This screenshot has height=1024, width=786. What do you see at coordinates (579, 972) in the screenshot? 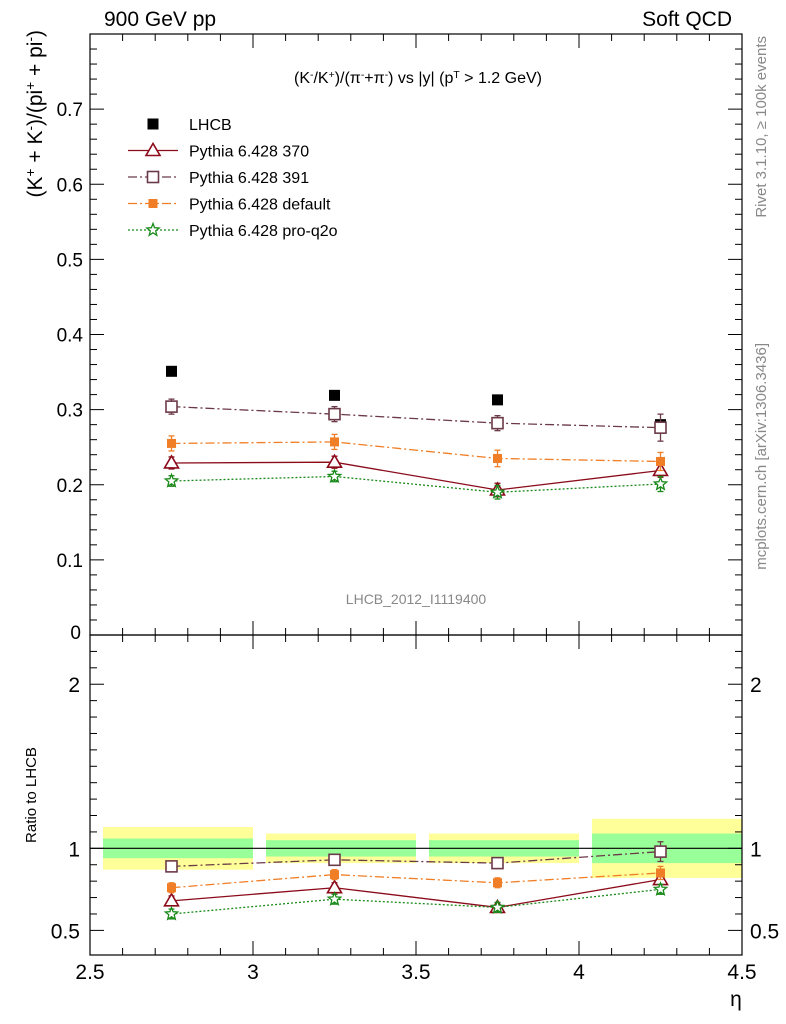
I see `x-tick-label: 4` at bounding box center [579, 972].